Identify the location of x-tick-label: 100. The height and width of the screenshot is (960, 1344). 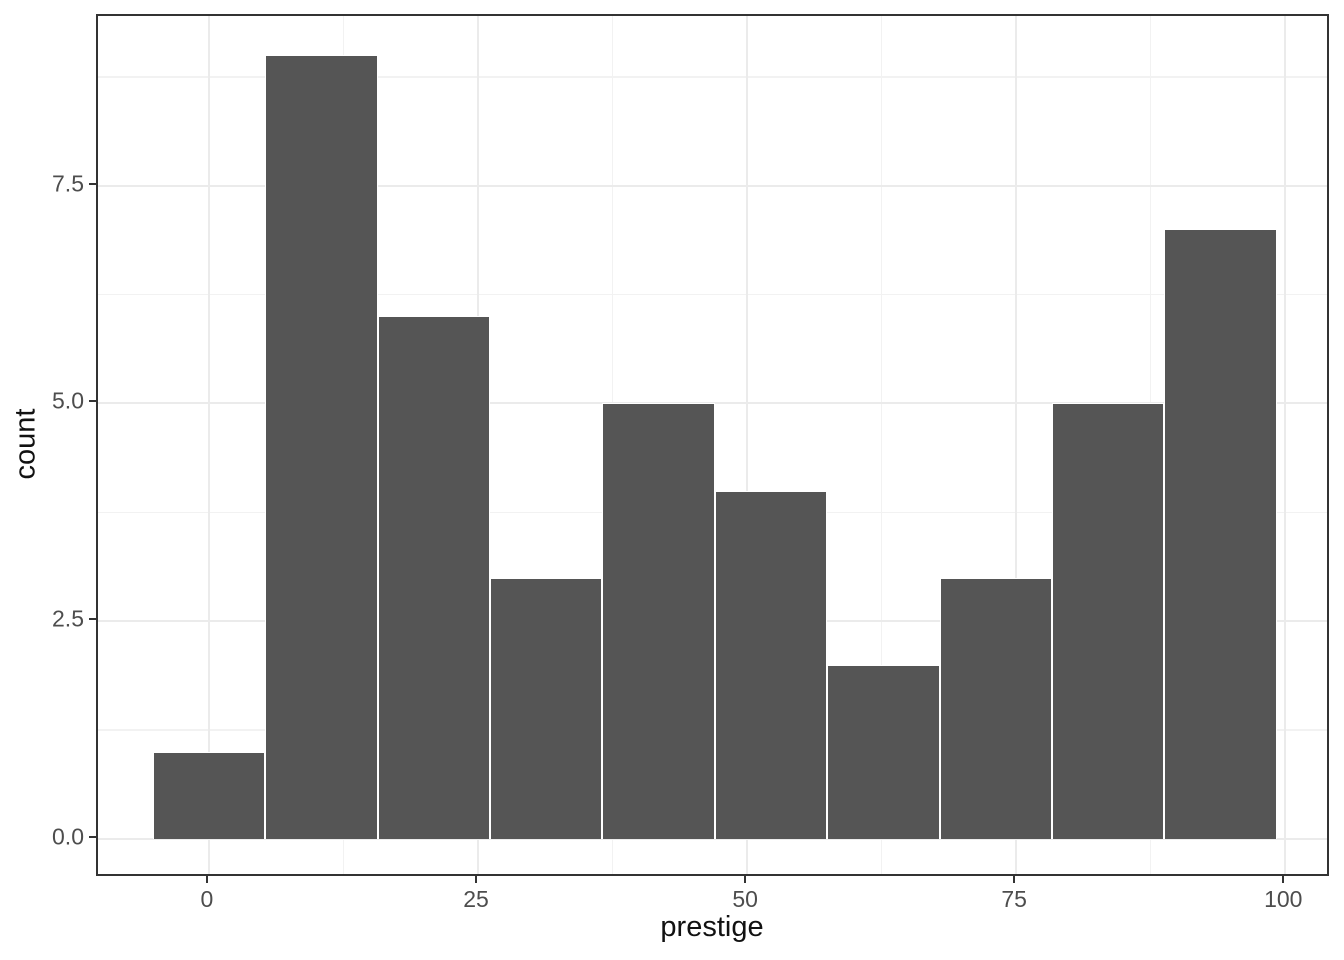
(1283, 899).